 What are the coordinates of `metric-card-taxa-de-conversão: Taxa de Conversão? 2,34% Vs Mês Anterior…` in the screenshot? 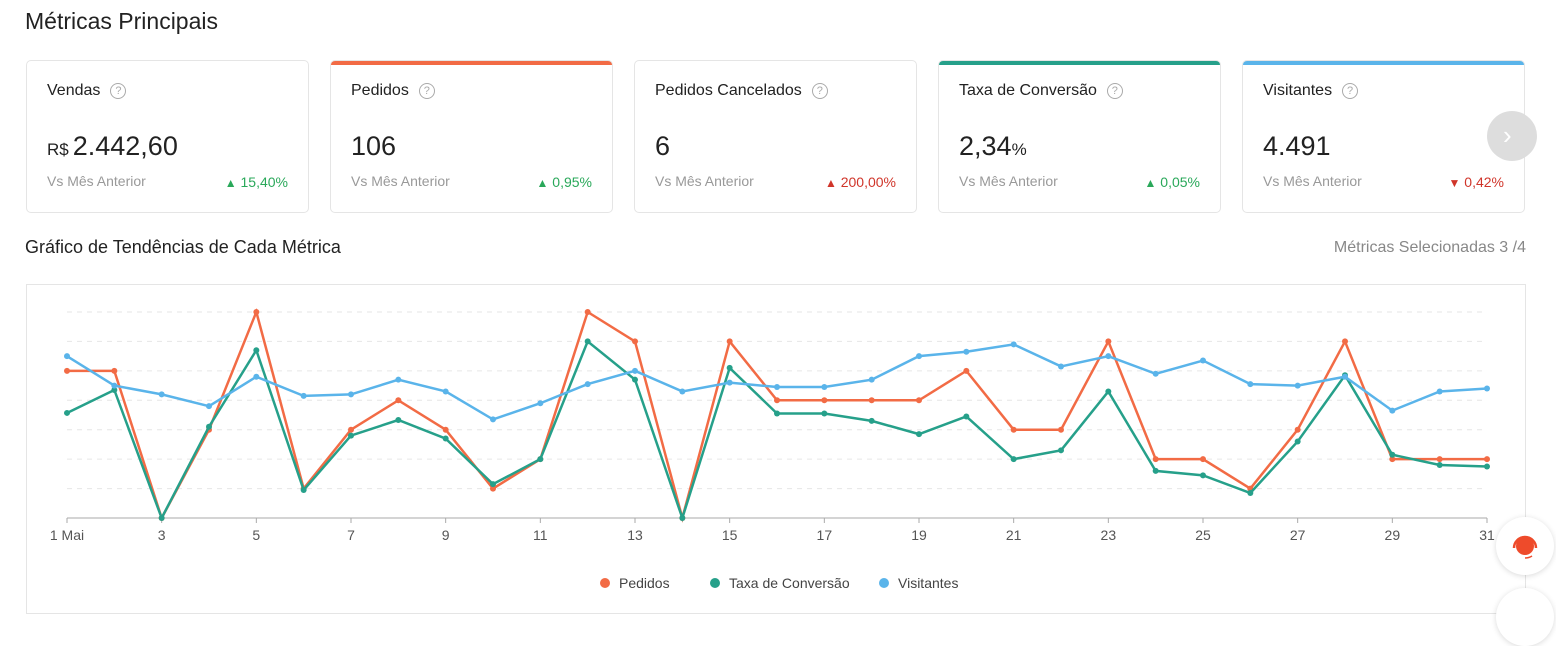 It's located at (1079, 136).